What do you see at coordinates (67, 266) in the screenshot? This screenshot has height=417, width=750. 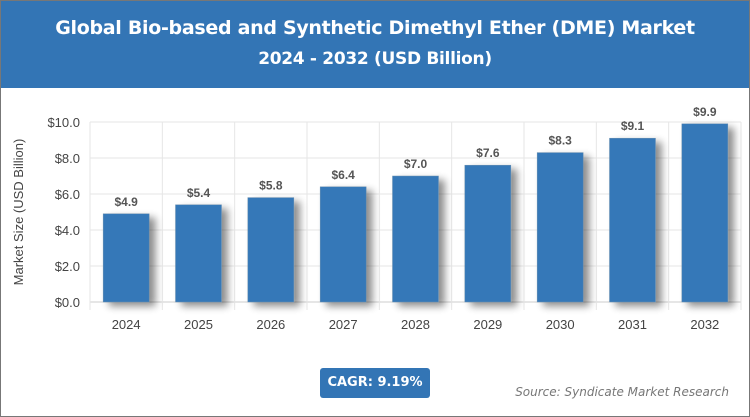 I see `y-tick-label: $2.0` at bounding box center [67, 266].